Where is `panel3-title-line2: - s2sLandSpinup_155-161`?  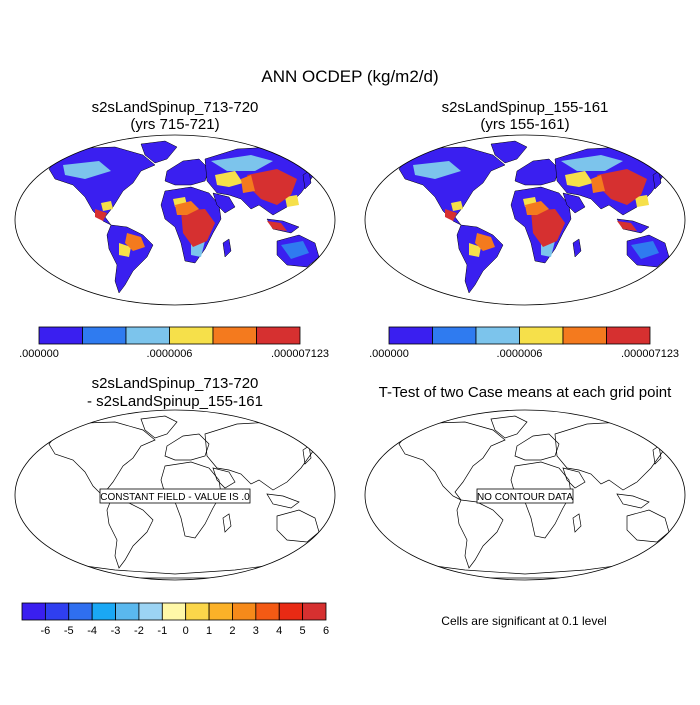 panel3-title-line2: - s2sLandSpinup_155-161 is located at coordinates (175, 401).